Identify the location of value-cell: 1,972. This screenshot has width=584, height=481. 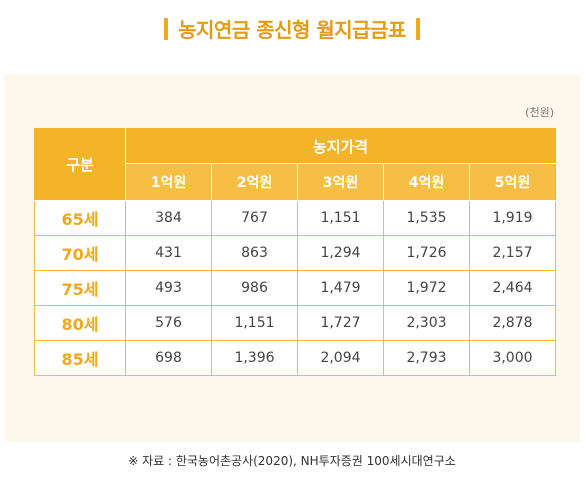
(426, 288).